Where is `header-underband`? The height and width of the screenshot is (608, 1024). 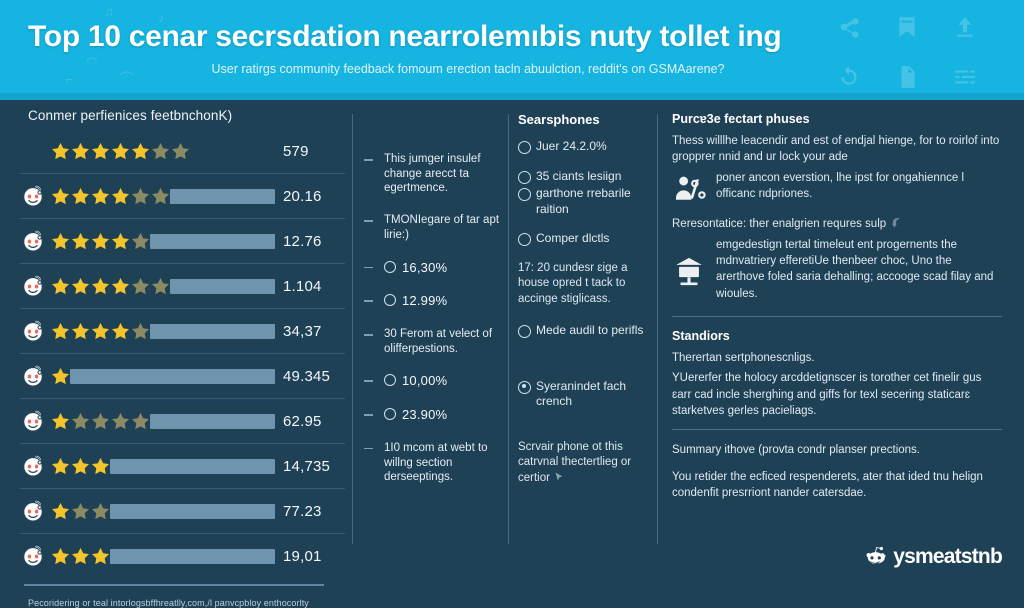
header-underband is located at coordinates (512, 96).